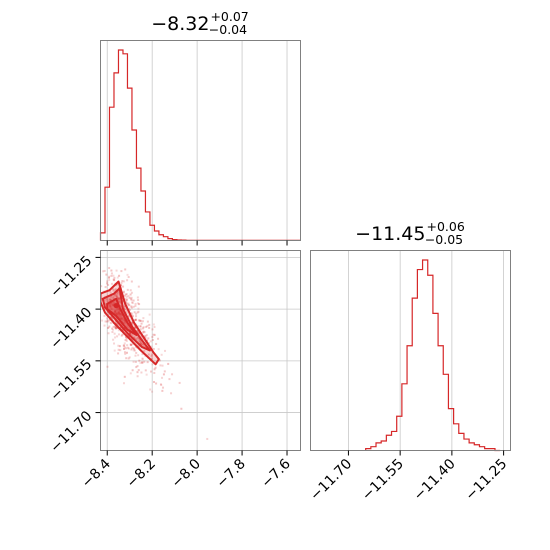 The height and width of the screenshot is (550, 550). Describe the element at coordinates (71, 329) in the screenshot. I see `y-tick-label: −11.40` at that location.